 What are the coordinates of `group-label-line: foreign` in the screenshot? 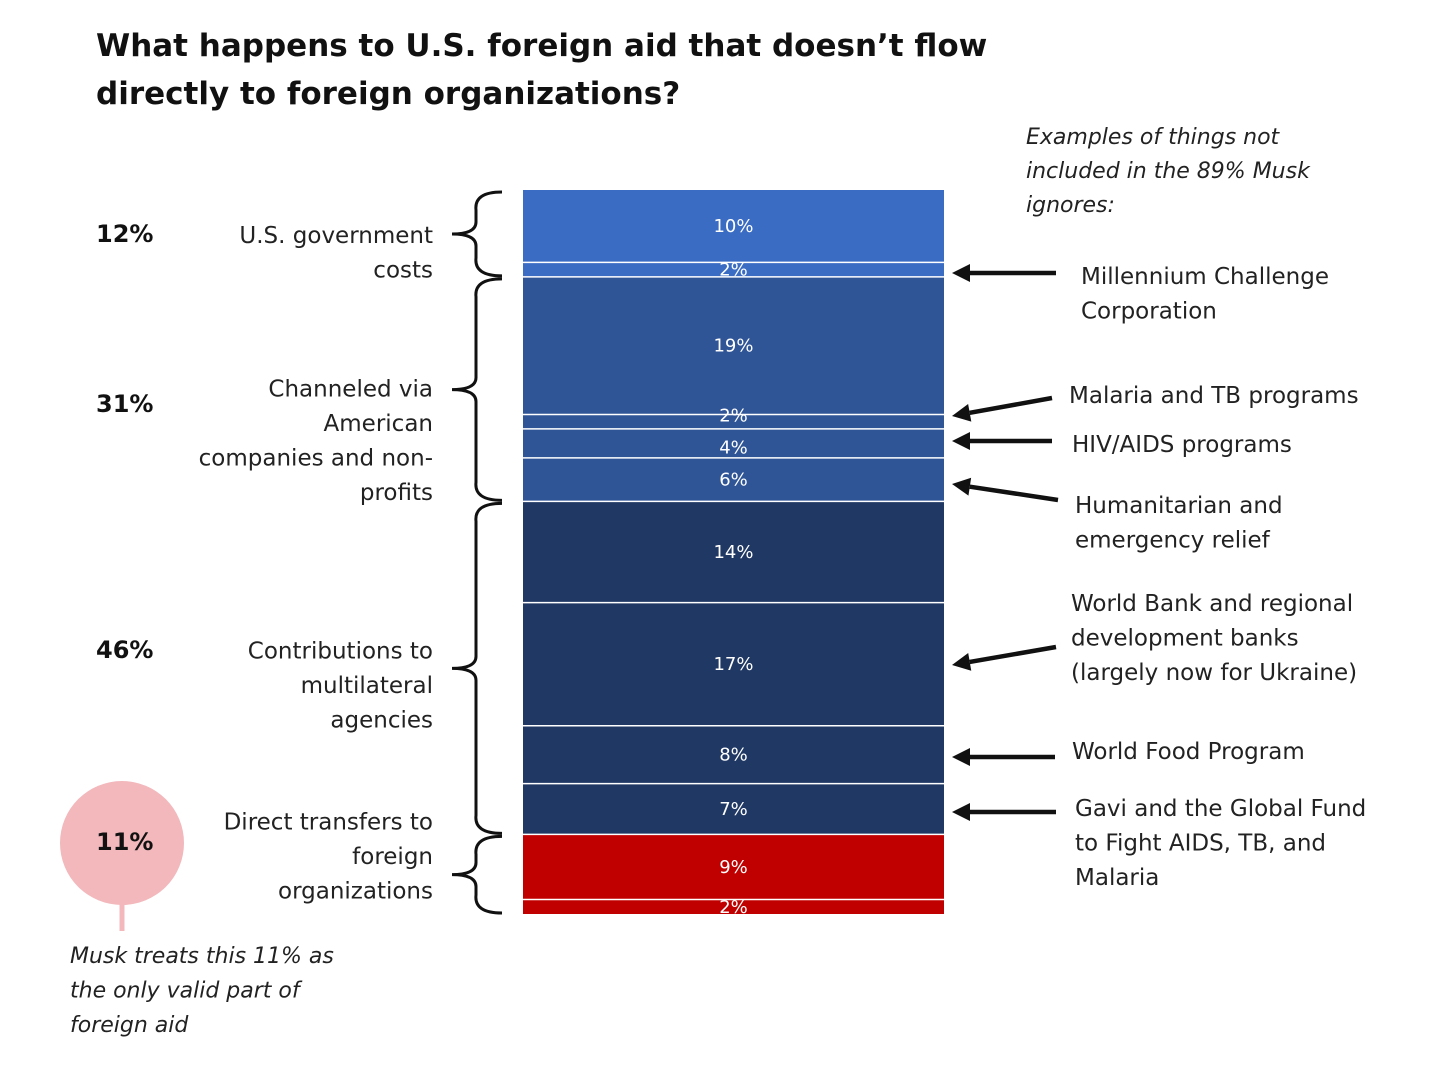 It's located at (392, 857).